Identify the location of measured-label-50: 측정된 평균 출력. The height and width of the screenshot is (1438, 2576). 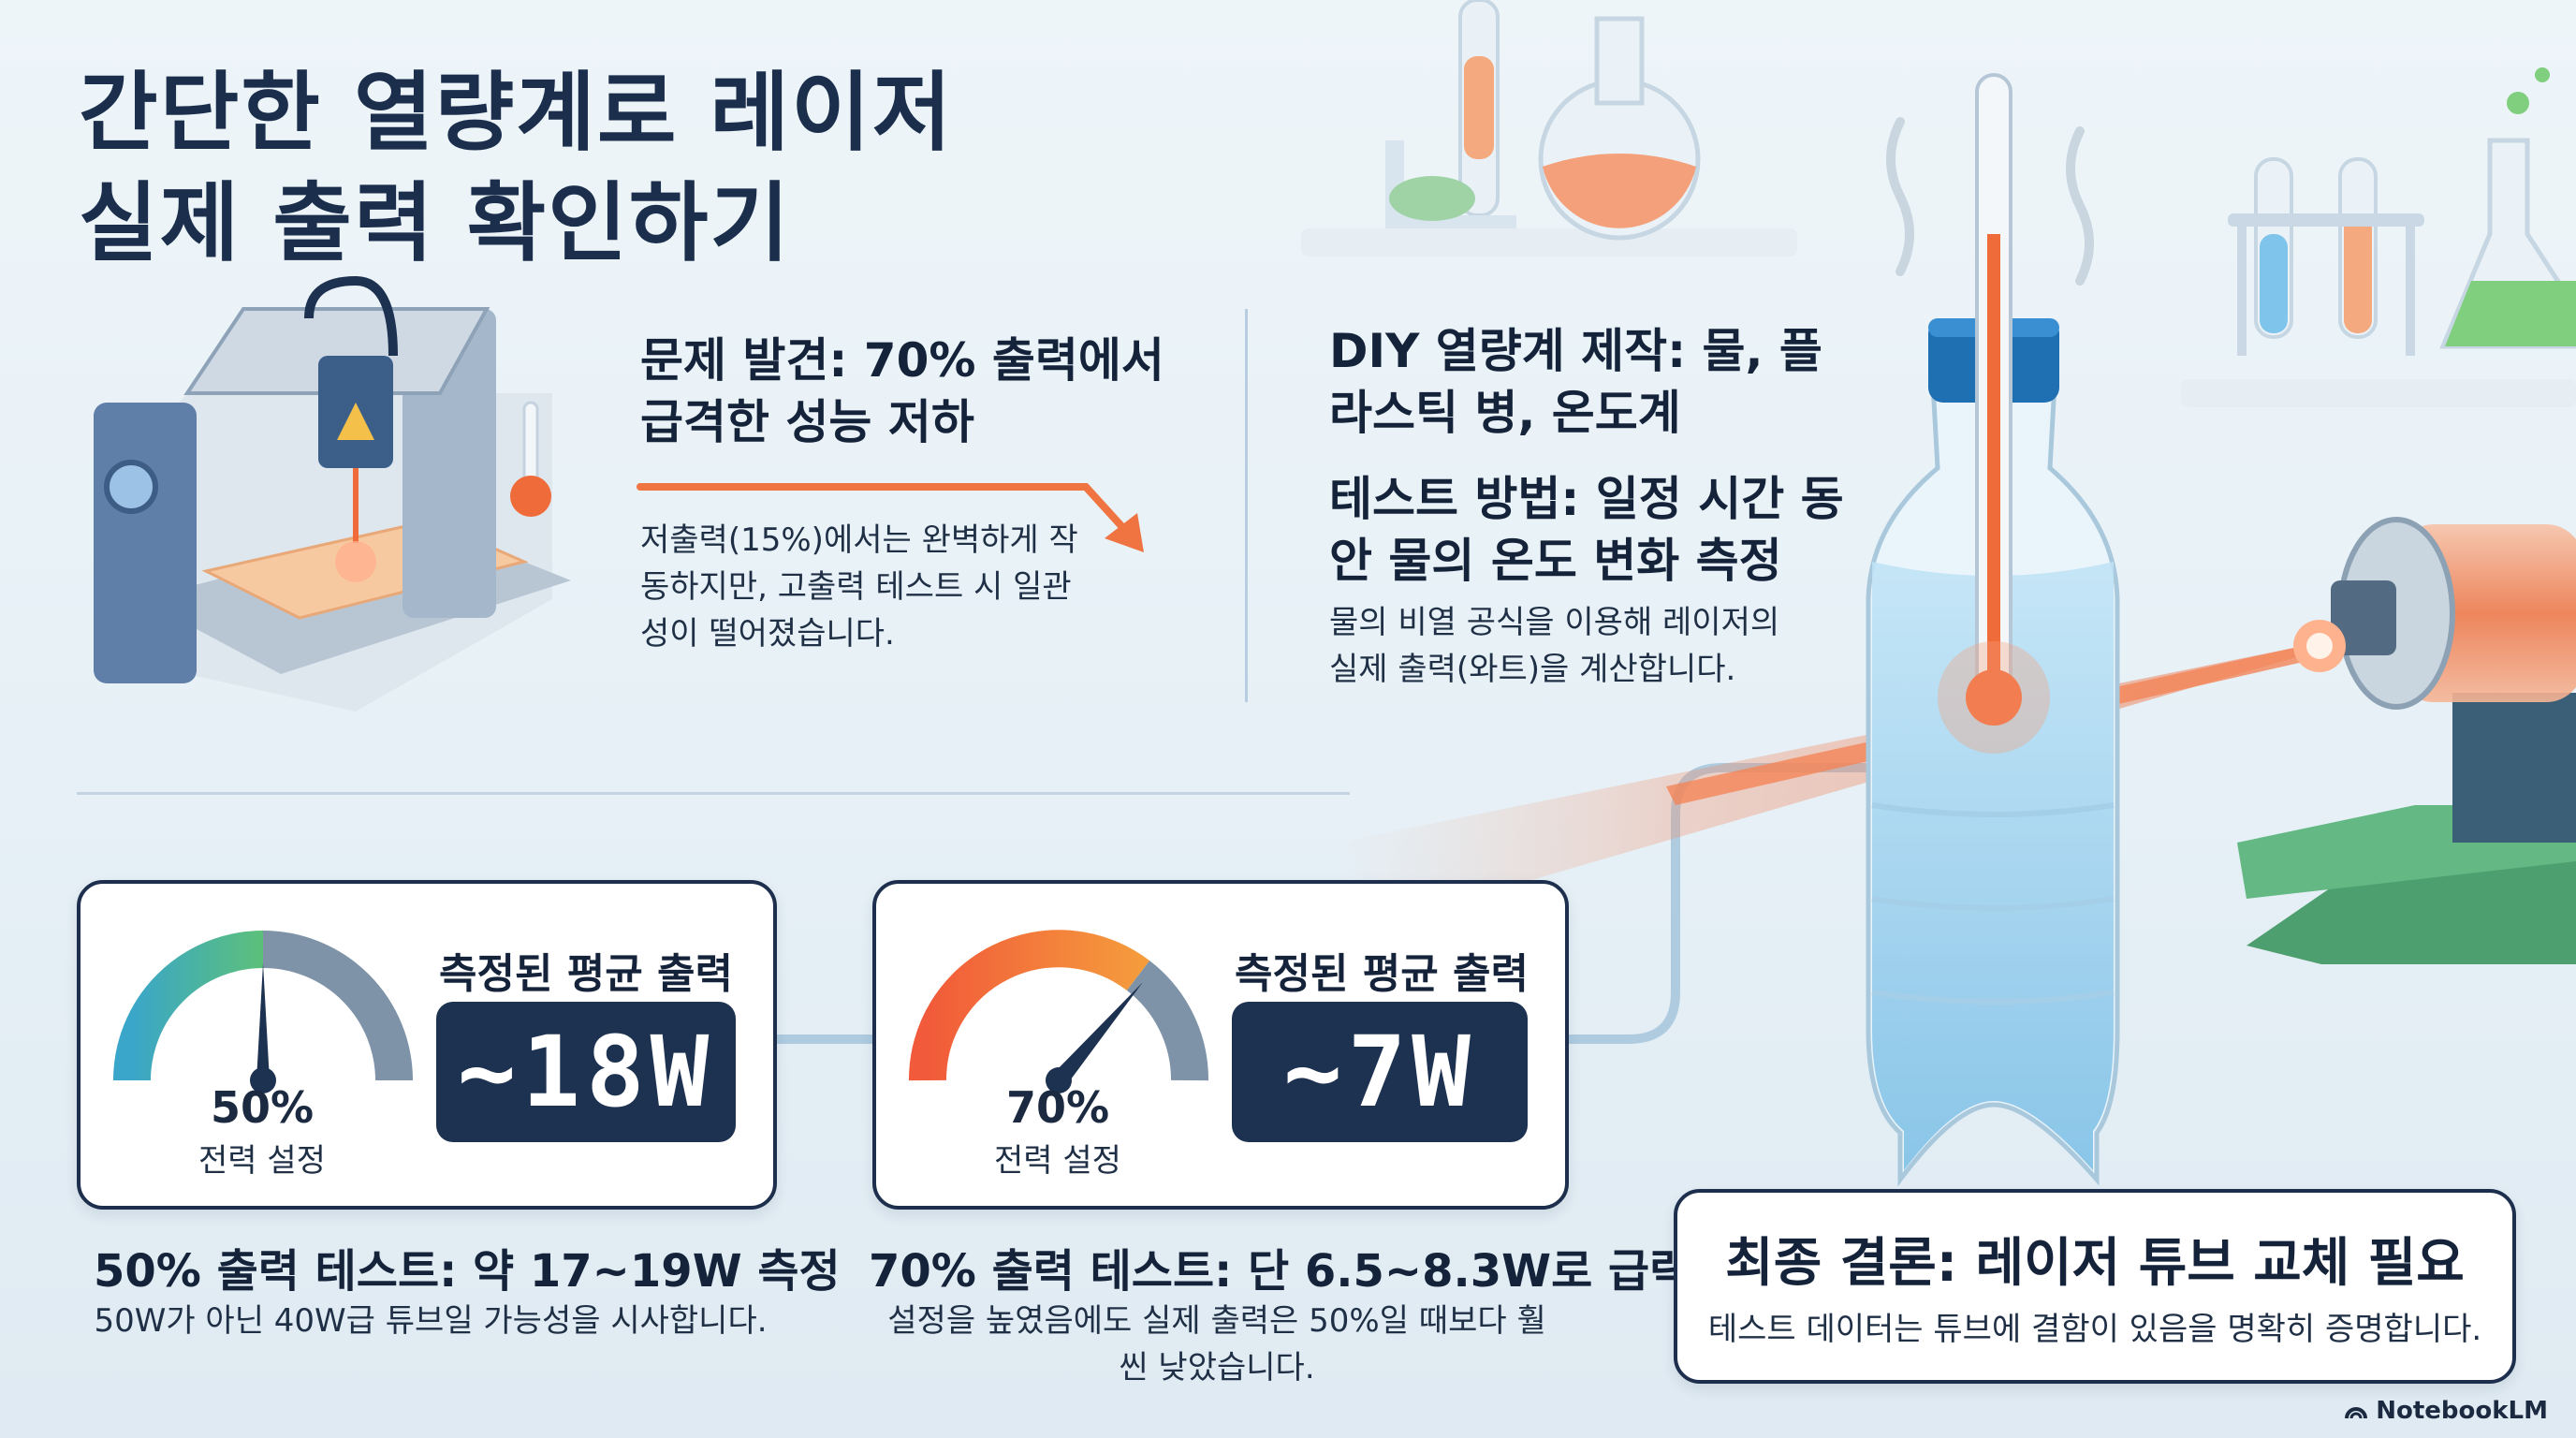
(586, 974).